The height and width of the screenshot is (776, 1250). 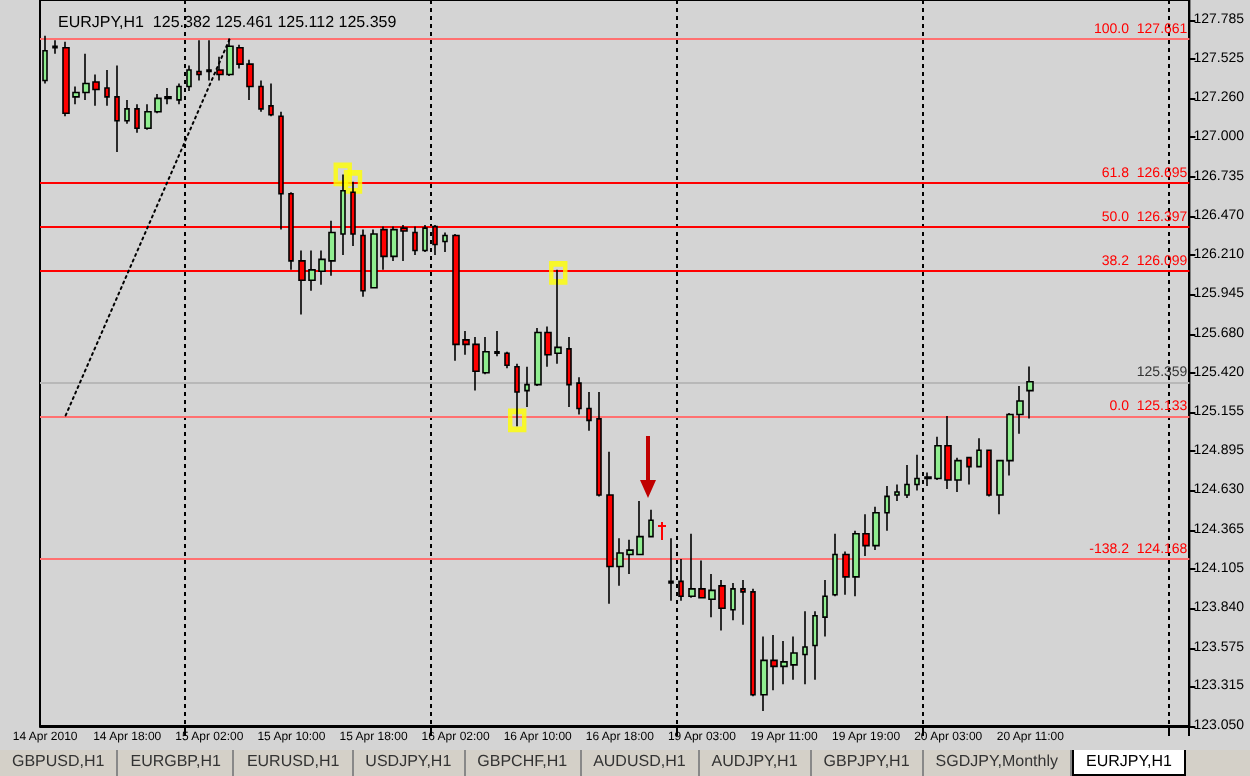 What do you see at coordinates (409, 763) in the screenshot?
I see `text: USDJPY,H1` at bounding box center [409, 763].